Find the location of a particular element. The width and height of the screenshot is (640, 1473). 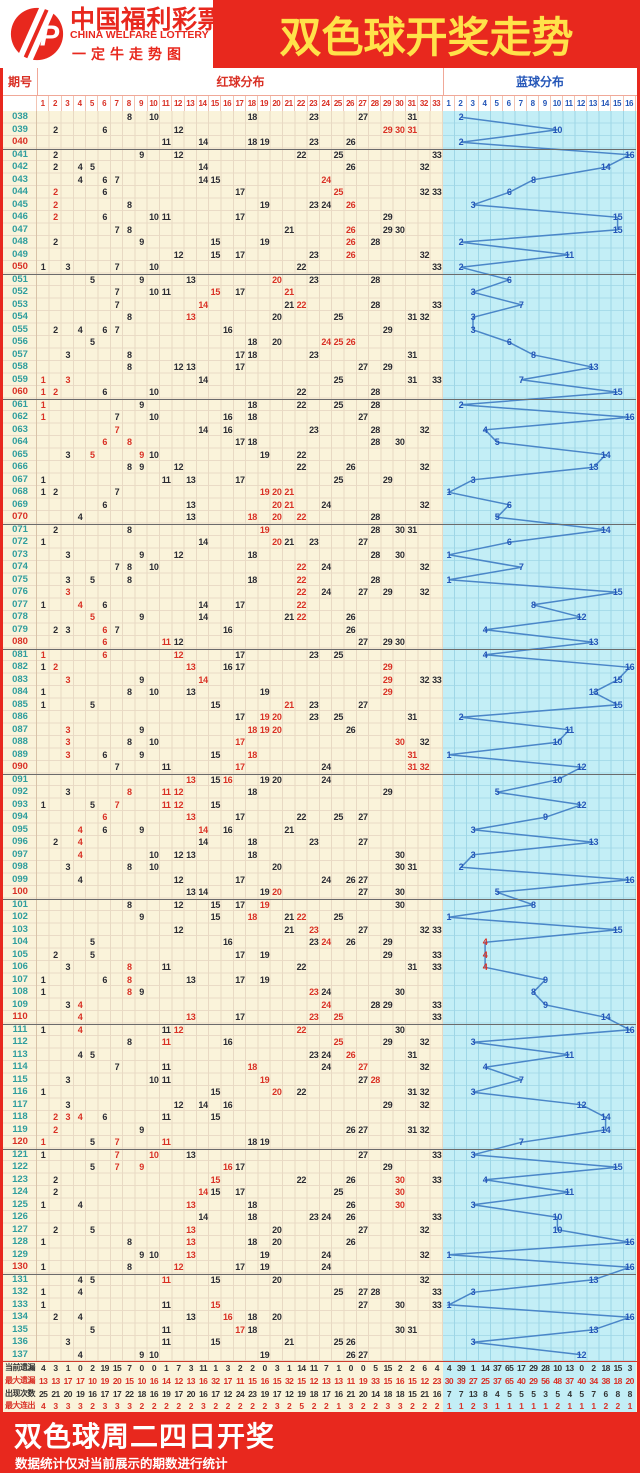

period-label: 048 is located at coordinates (20, 241).